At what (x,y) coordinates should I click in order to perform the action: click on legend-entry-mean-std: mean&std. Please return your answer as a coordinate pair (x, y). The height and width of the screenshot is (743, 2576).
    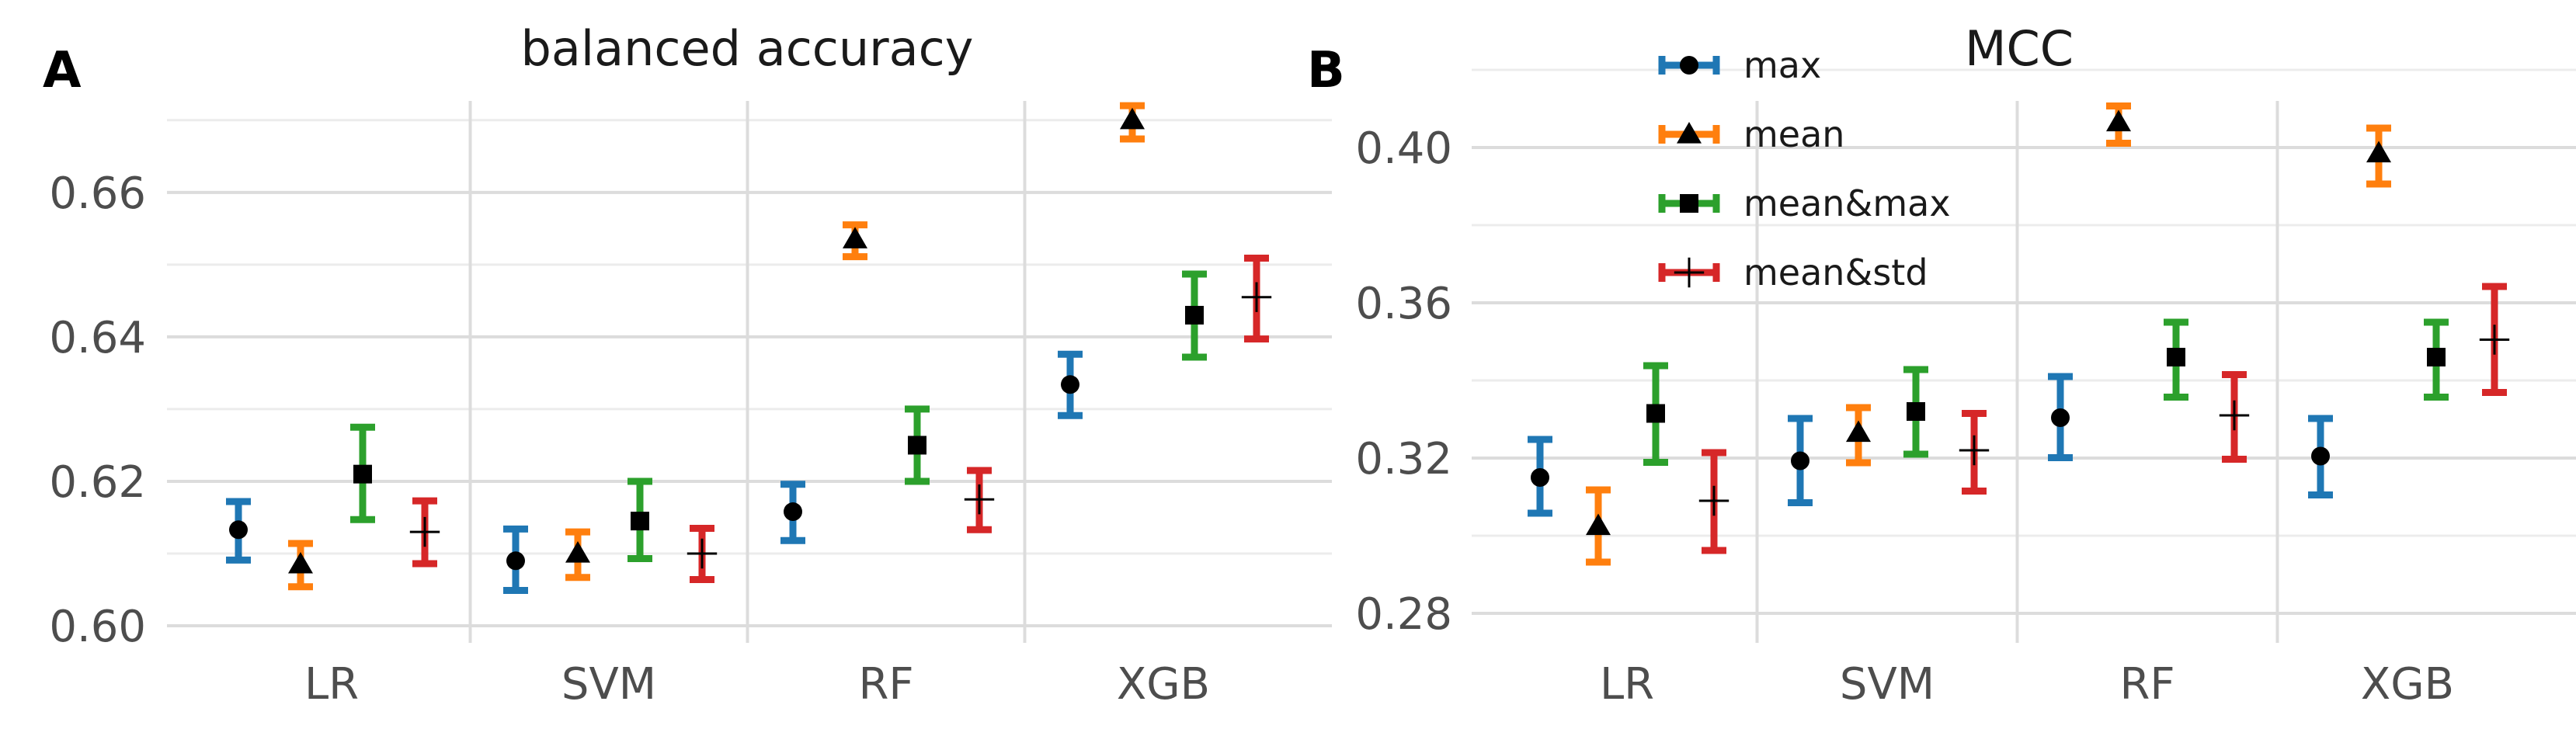
    Looking at the image, I should click on (1793, 272).